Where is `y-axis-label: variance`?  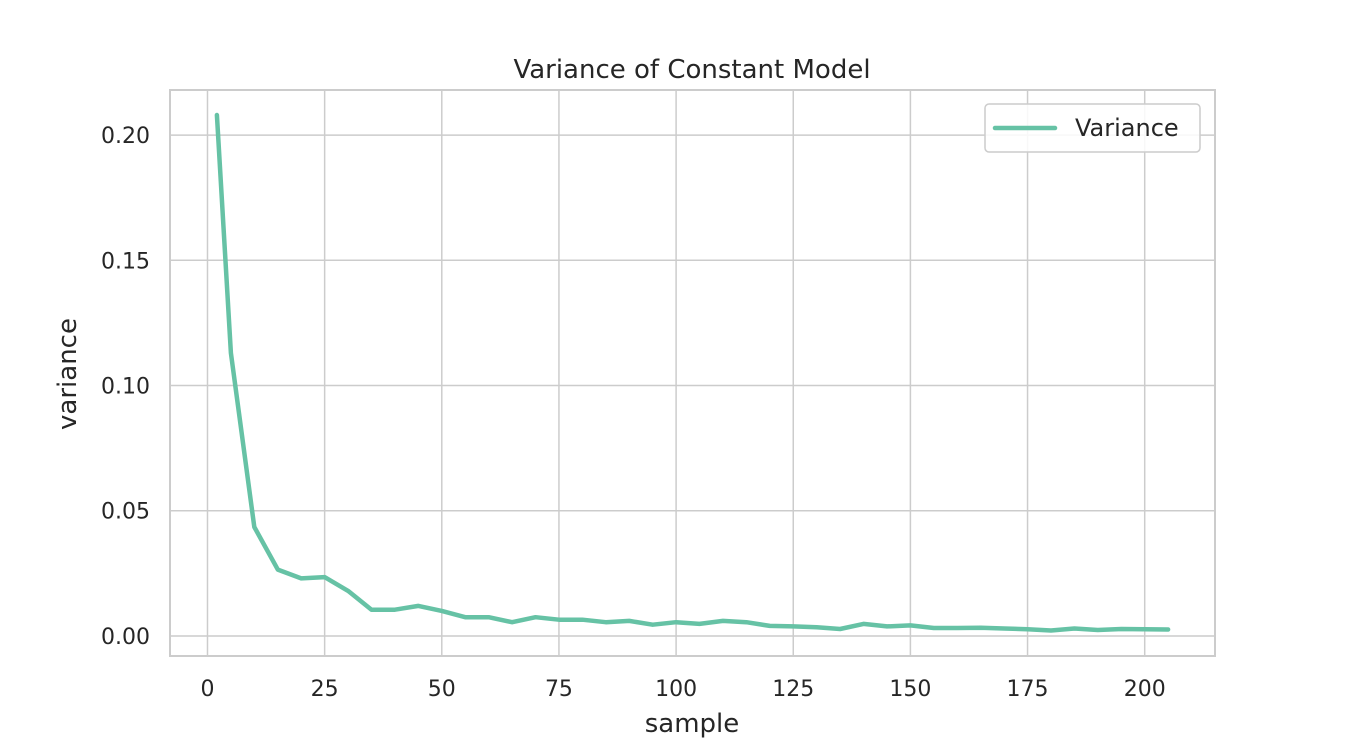
y-axis-label: variance is located at coordinates (68, 374).